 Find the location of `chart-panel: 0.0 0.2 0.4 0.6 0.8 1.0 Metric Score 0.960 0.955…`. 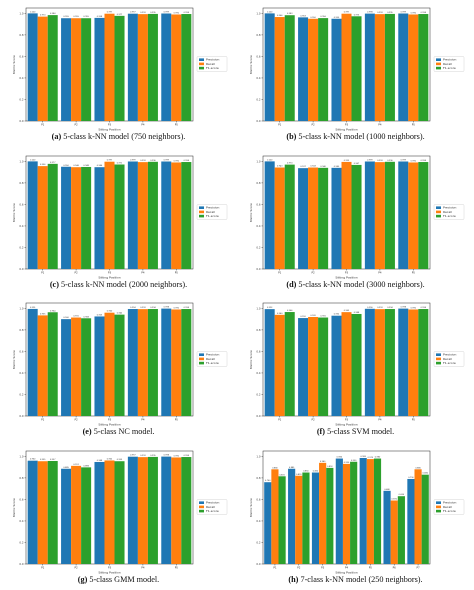

chart-panel: 0.0 0.2 0.4 0.6 0.8 1.0 Metric Score 0.960 0.955… is located at coordinates (118, 516).